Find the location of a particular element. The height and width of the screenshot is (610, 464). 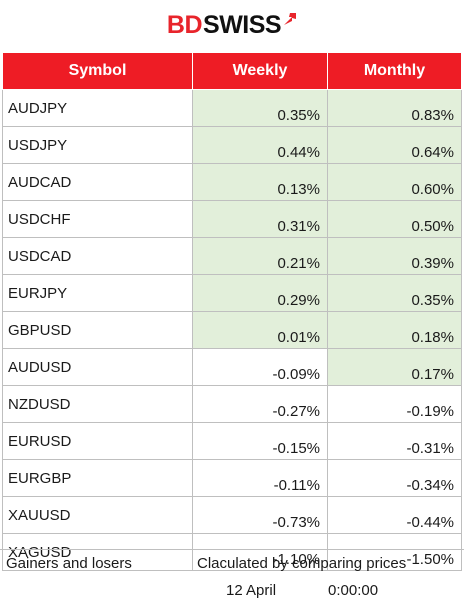

table-row: AUDUSD -0.09% 0.17% is located at coordinates (232, 367).